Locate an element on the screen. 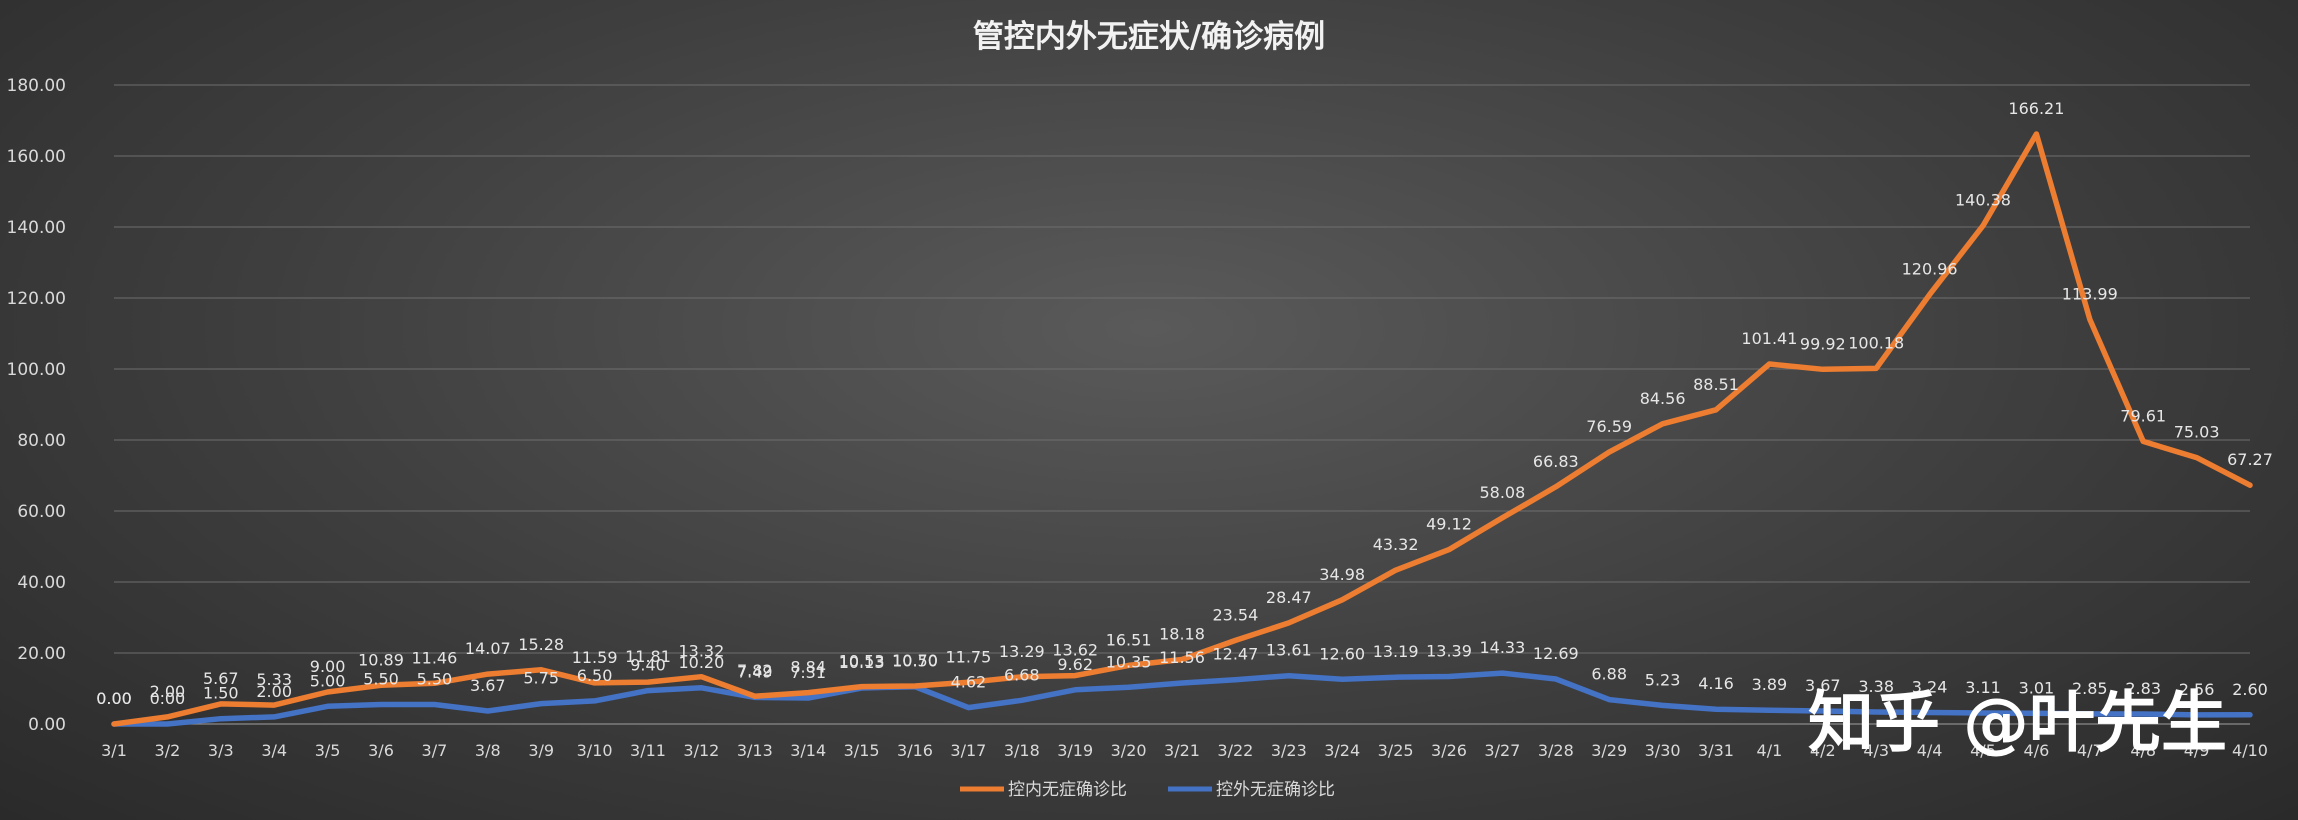 The height and width of the screenshot is (820, 2298). data-label: 6.88 is located at coordinates (1609, 674).